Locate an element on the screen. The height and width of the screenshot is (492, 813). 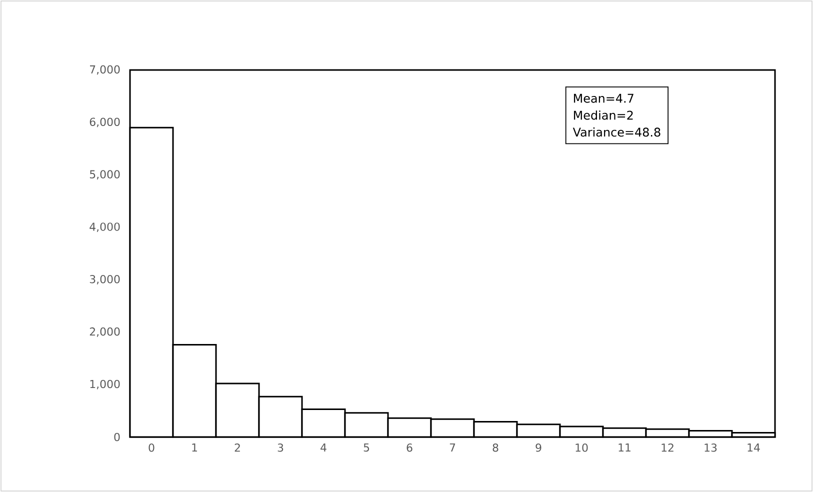
annotation: Variance=48.8 is located at coordinates (616, 132).